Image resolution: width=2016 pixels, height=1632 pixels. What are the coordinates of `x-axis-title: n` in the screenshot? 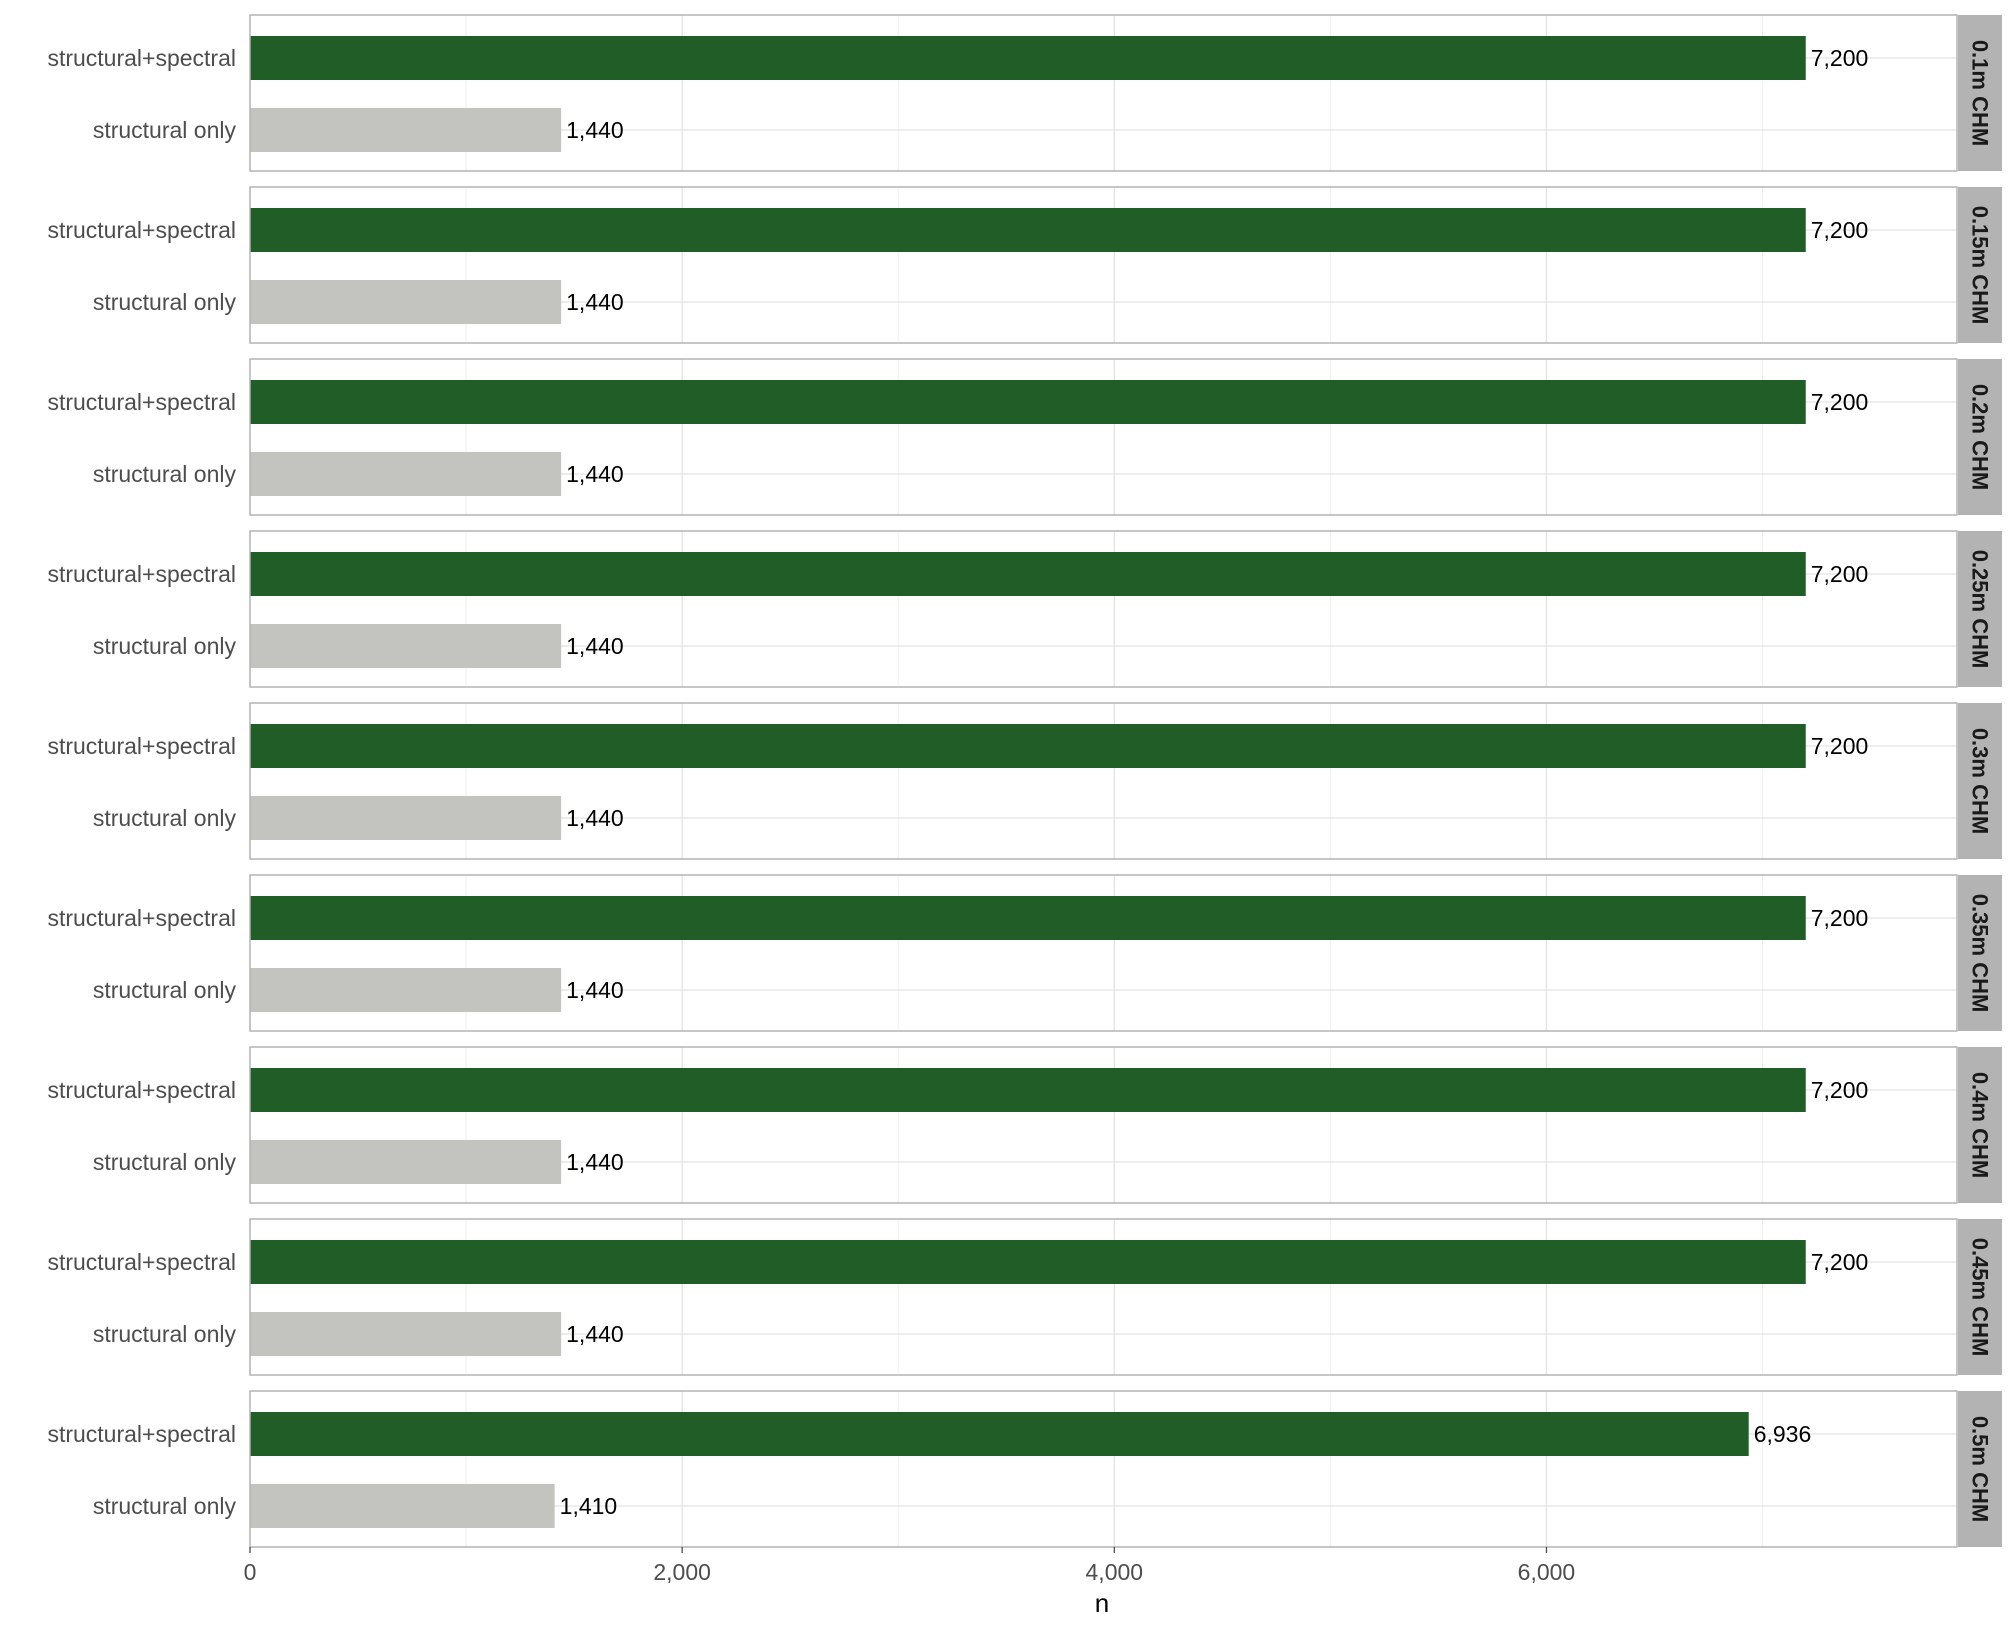 It's located at (1102, 1603).